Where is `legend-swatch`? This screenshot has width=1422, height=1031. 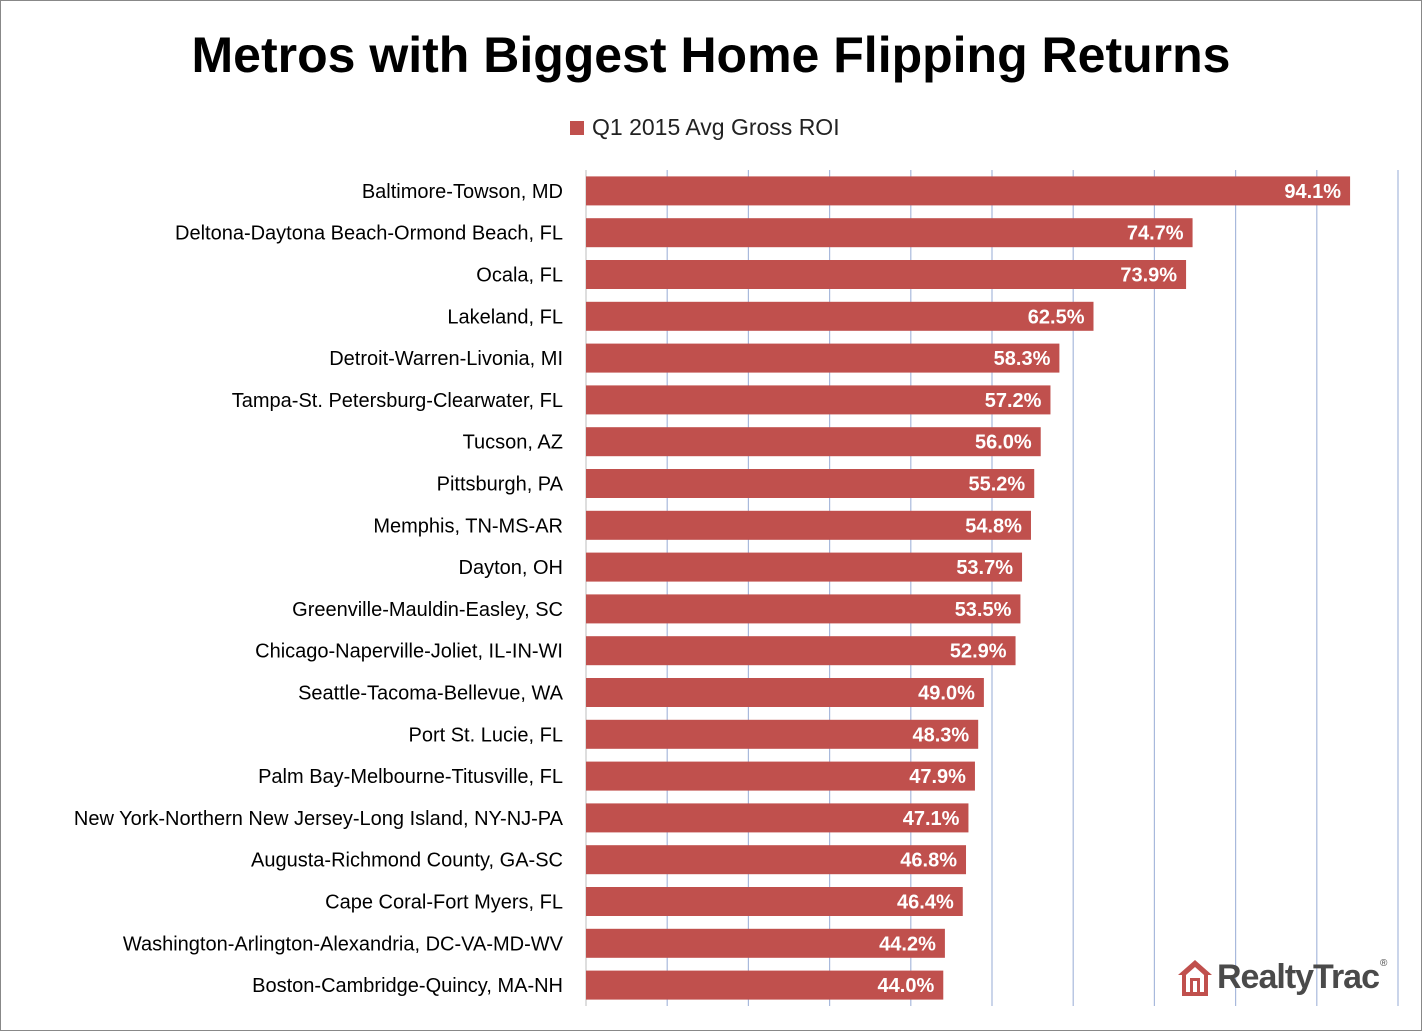 legend-swatch is located at coordinates (577, 127).